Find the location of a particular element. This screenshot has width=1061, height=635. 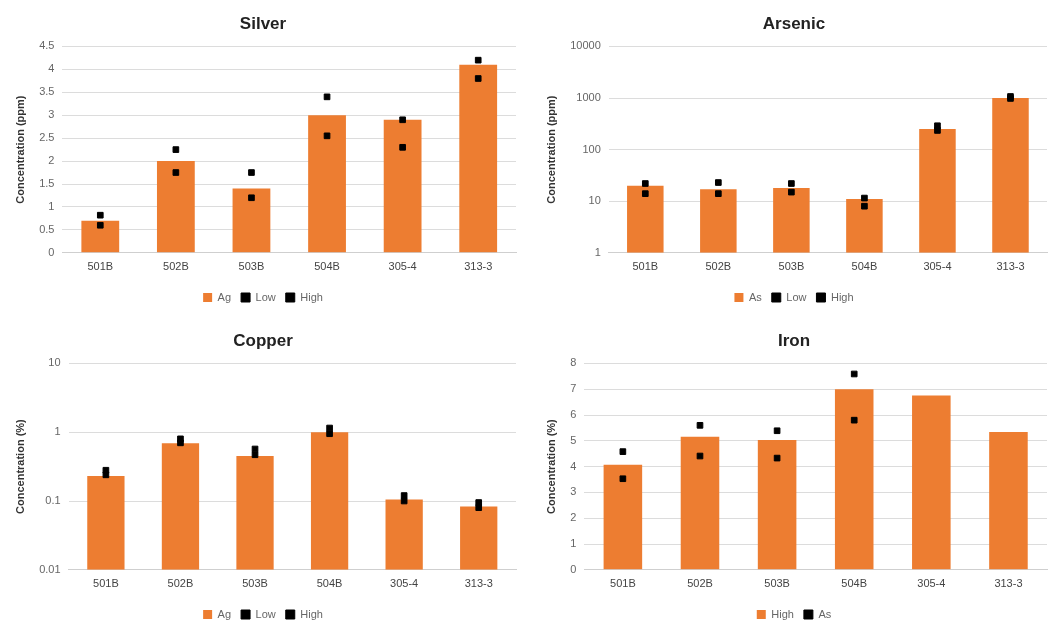

y-tick-label: 2.5 is located at coordinates (47, 137).